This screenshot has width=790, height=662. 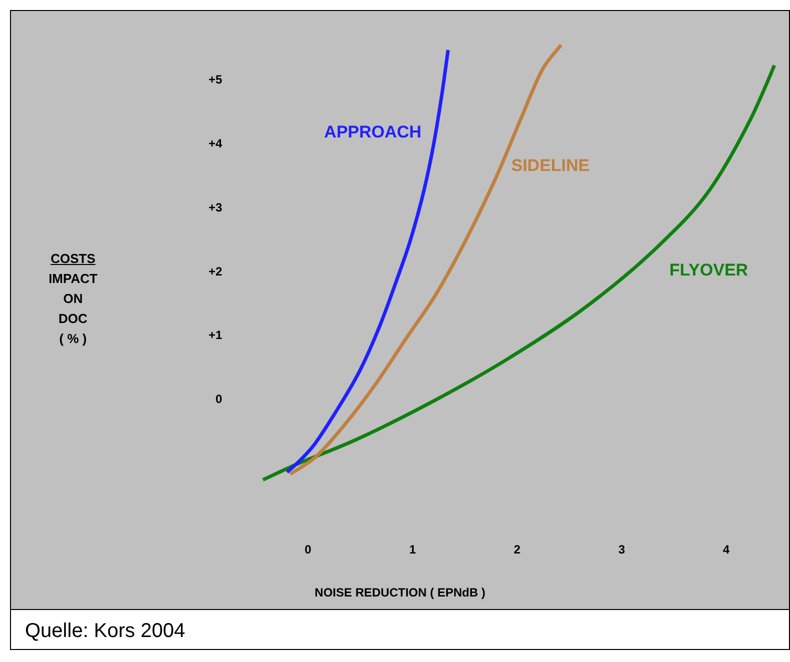 What do you see at coordinates (517, 549) in the screenshot?
I see `x-tick-label: 2` at bounding box center [517, 549].